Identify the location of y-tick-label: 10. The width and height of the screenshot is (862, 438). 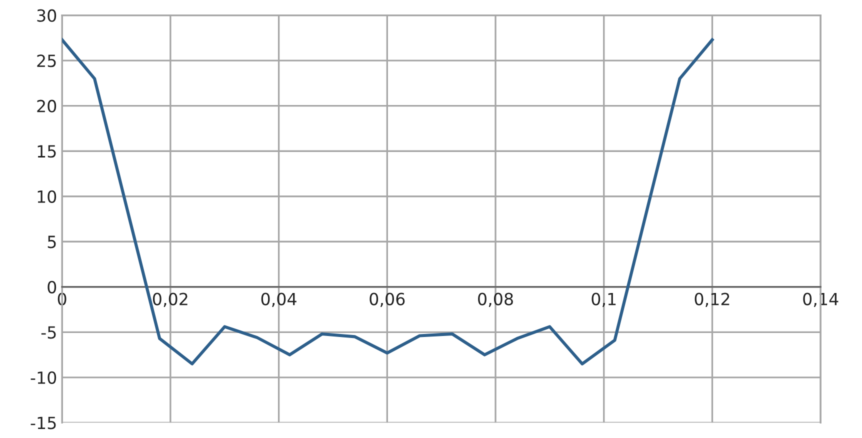
(47, 196).